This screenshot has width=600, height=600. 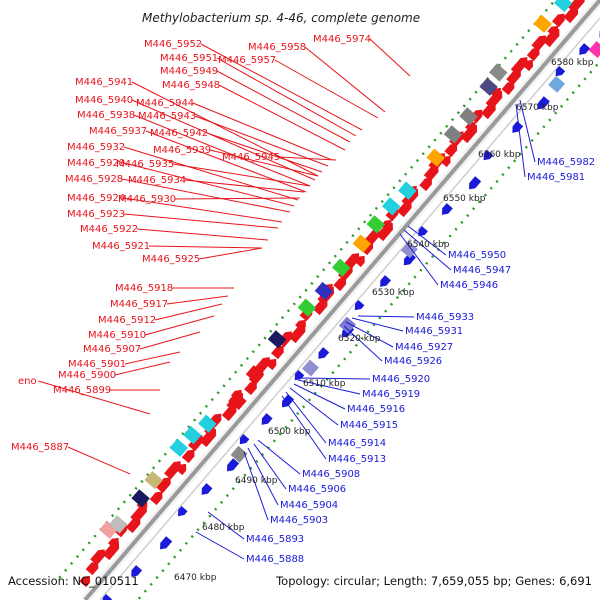 I want to click on reverse-gene-label: M446_5933, so click(x=445, y=317).